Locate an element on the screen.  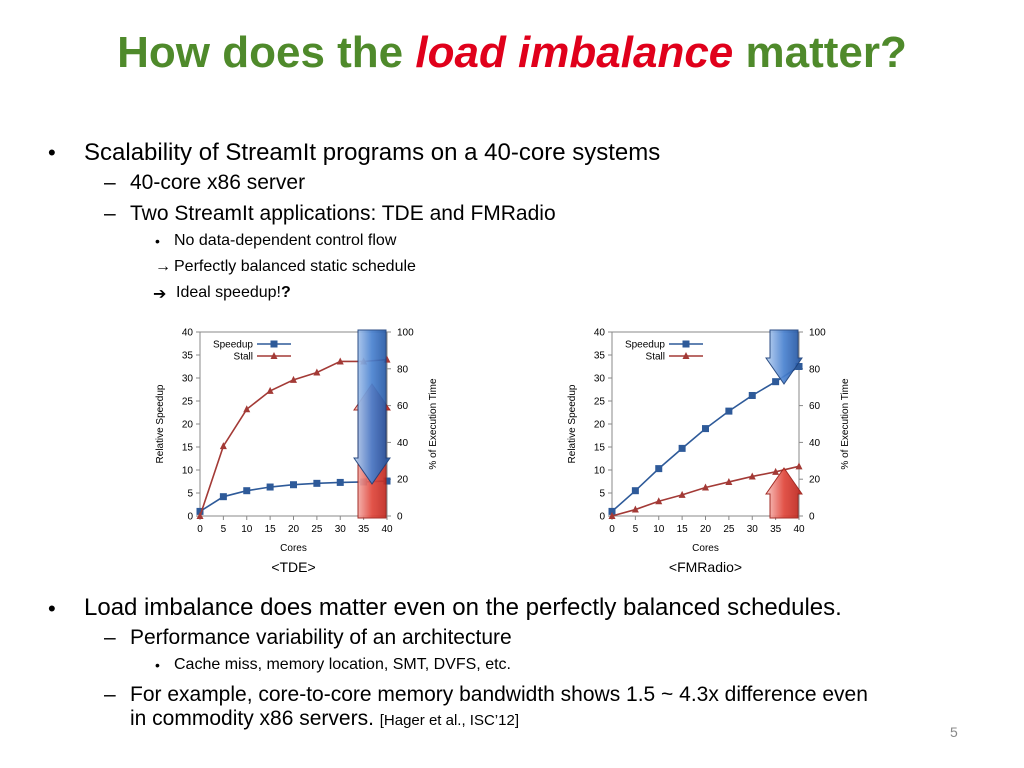
y2-tick-label: 80 is located at coordinates (403, 369).